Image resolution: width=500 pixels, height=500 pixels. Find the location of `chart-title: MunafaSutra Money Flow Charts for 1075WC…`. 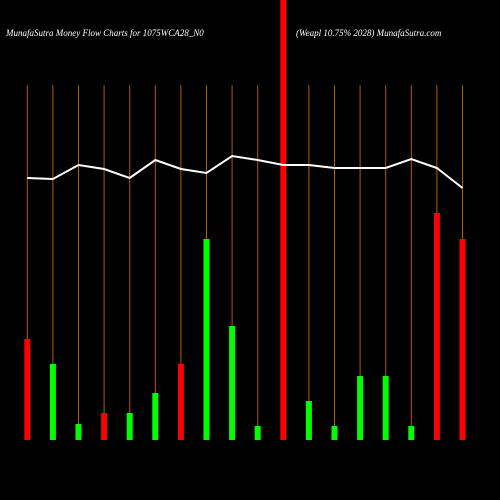

chart-title: MunafaSutra Money Flow Charts for 1075WC… is located at coordinates (104, 33).